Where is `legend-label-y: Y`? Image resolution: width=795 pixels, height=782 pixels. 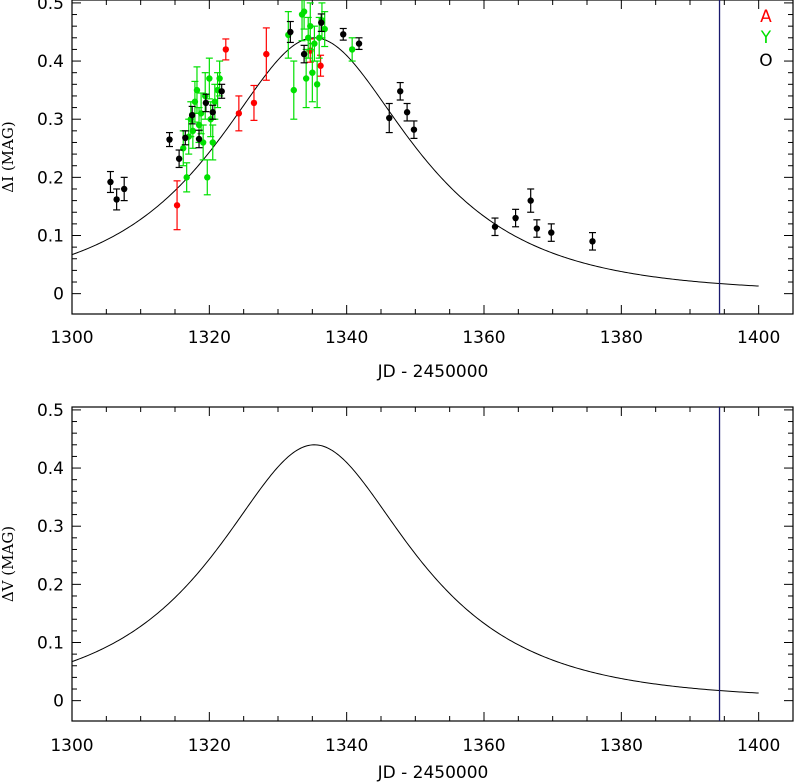
legend-label-y: Y is located at coordinates (766, 38).